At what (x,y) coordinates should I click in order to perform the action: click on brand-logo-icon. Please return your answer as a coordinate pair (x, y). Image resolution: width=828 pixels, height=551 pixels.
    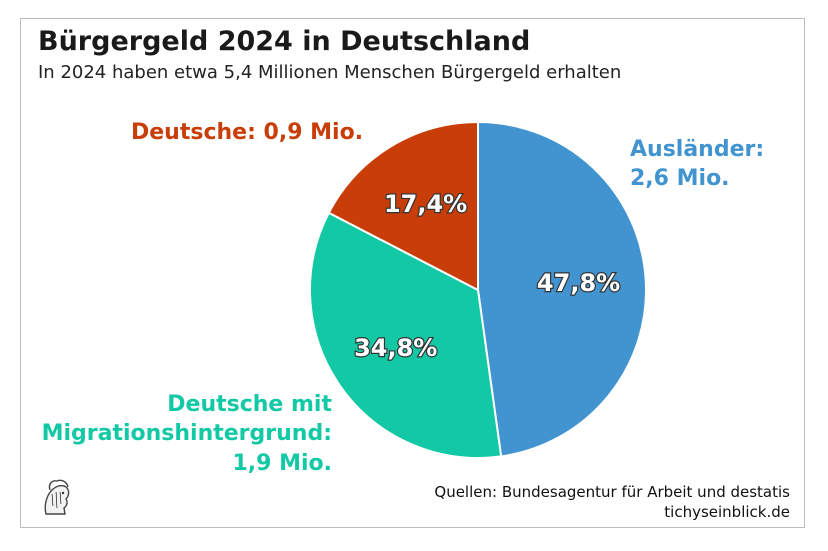
    Looking at the image, I should click on (57, 500).